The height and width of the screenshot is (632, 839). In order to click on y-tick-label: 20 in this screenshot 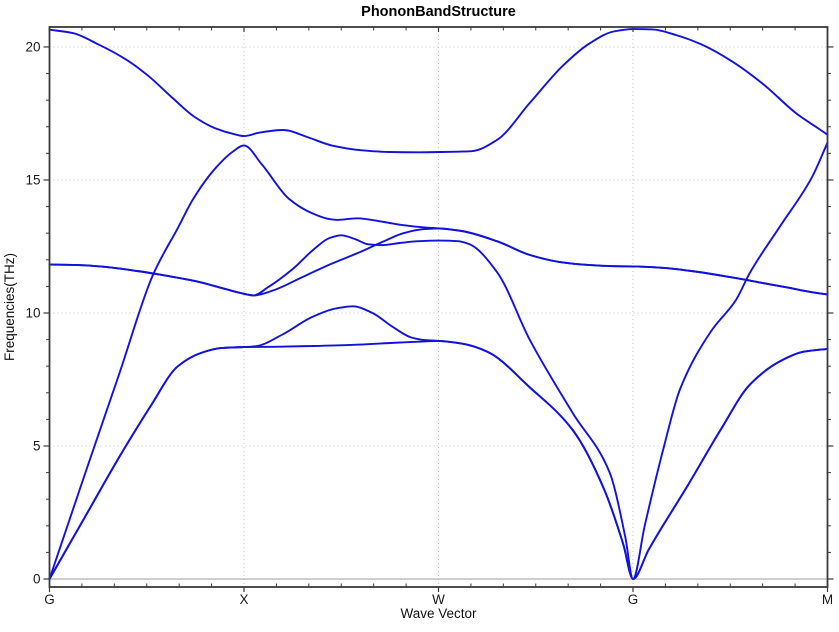, I will do `click(32, 46)`.